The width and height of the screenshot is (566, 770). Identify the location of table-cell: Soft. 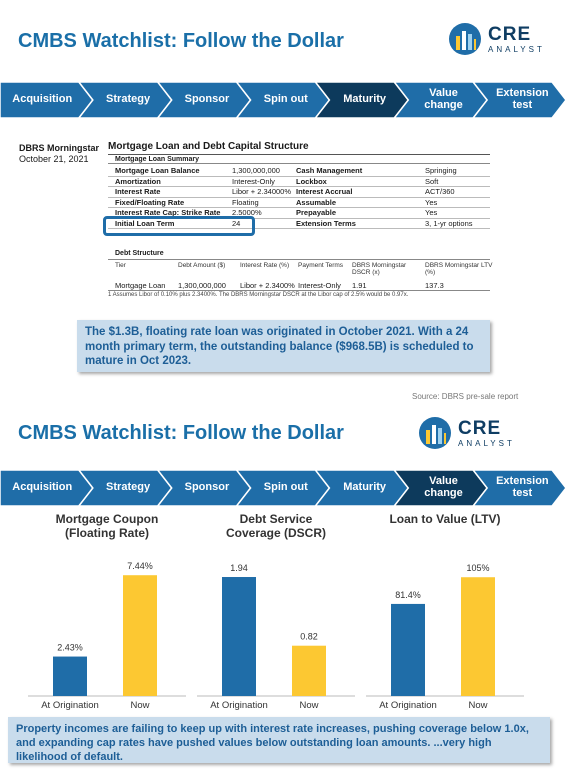
(432, 181).